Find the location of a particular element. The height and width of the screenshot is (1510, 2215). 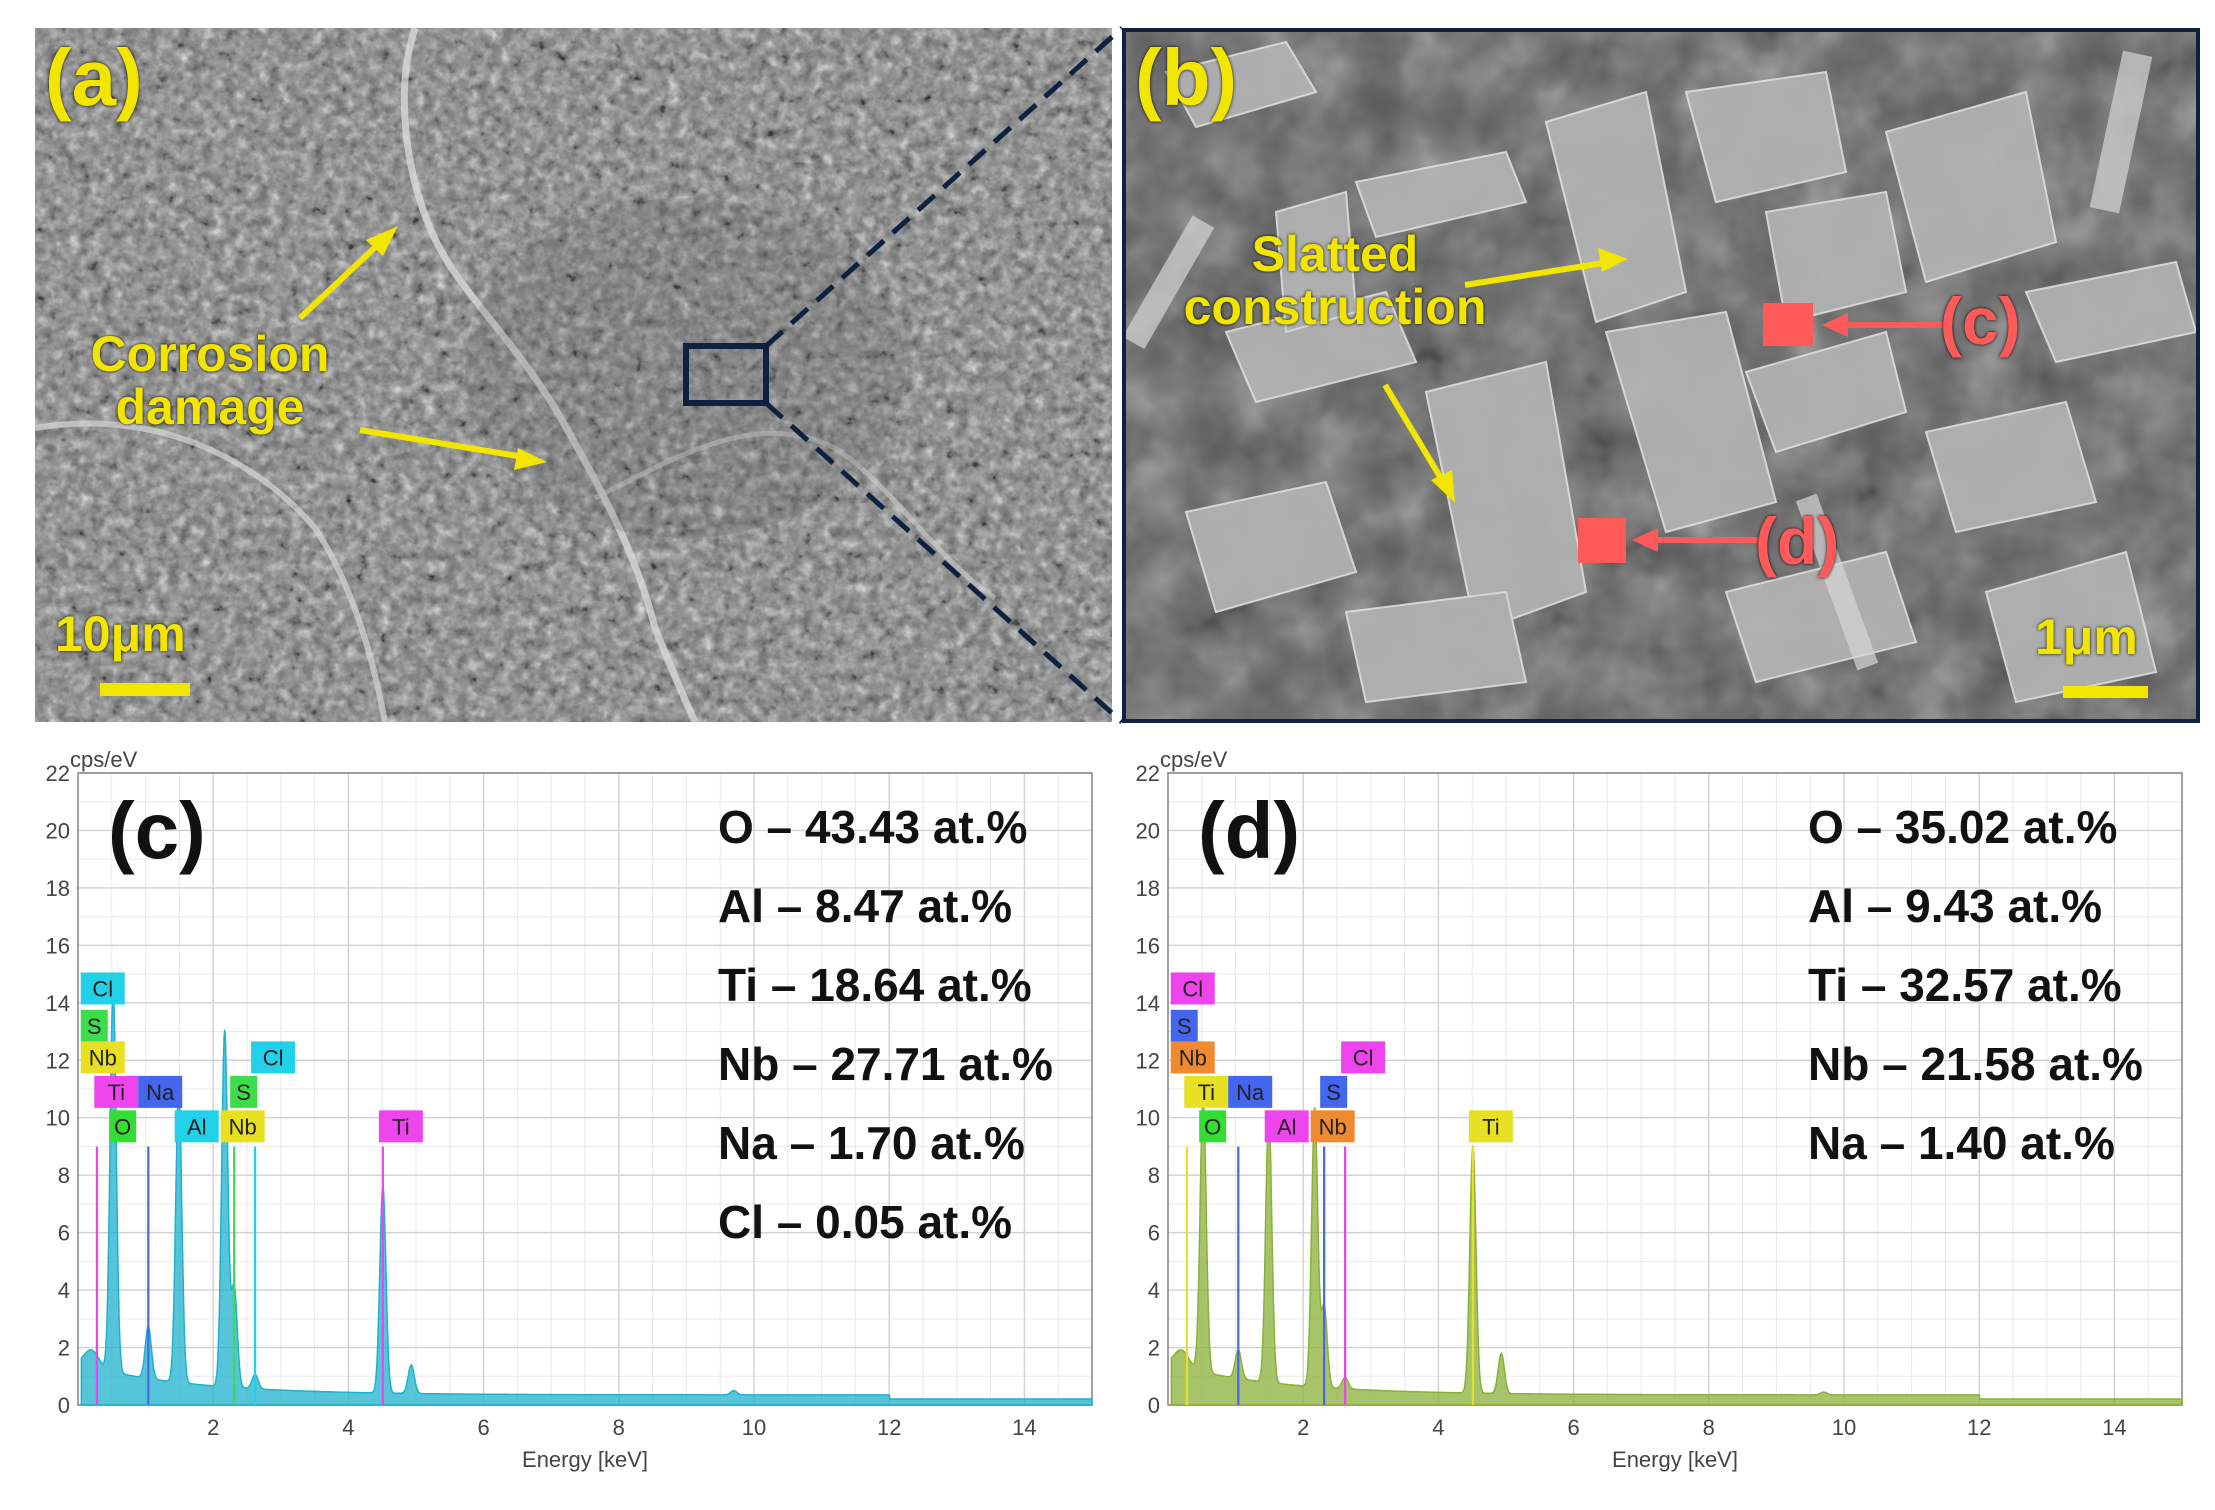

panel-label-a: (a) is located at coordinates (94, 77).